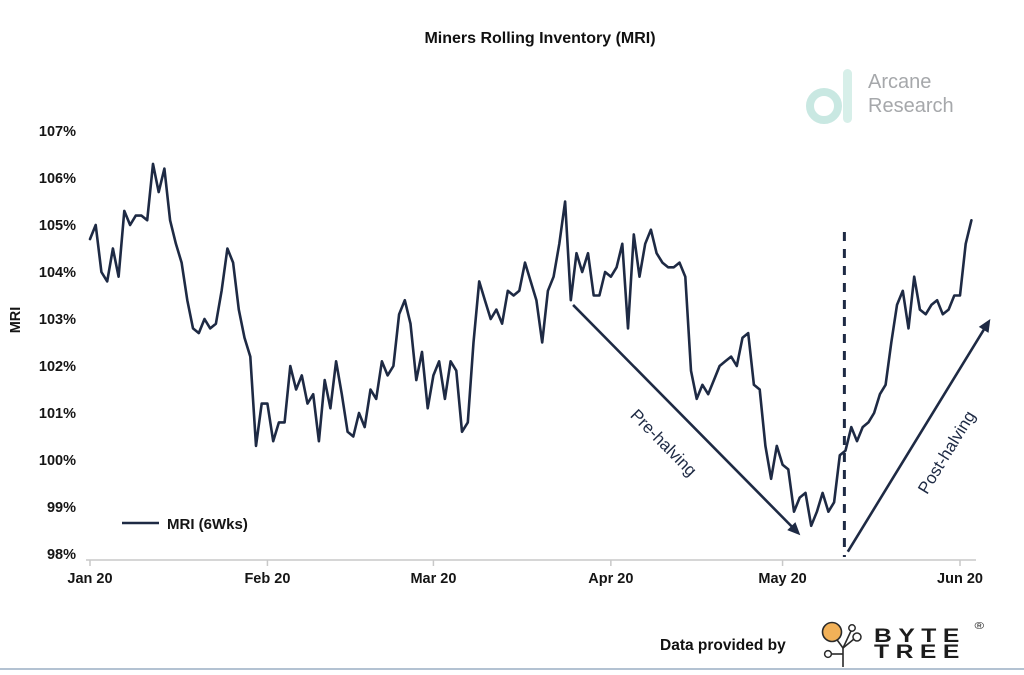  Describe the element at coordinates (829, 96) in the screenshot. I see `arcane-a-icon` at that location.